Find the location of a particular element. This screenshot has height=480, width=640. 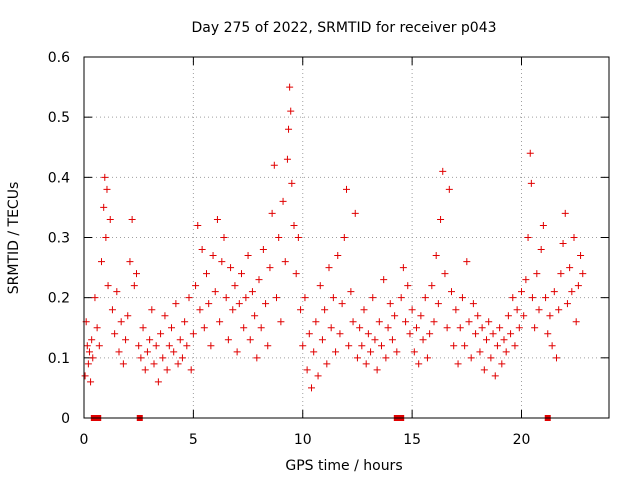

y-axis-title: SRMTID / TECUs is located at coordinates (14, 238).